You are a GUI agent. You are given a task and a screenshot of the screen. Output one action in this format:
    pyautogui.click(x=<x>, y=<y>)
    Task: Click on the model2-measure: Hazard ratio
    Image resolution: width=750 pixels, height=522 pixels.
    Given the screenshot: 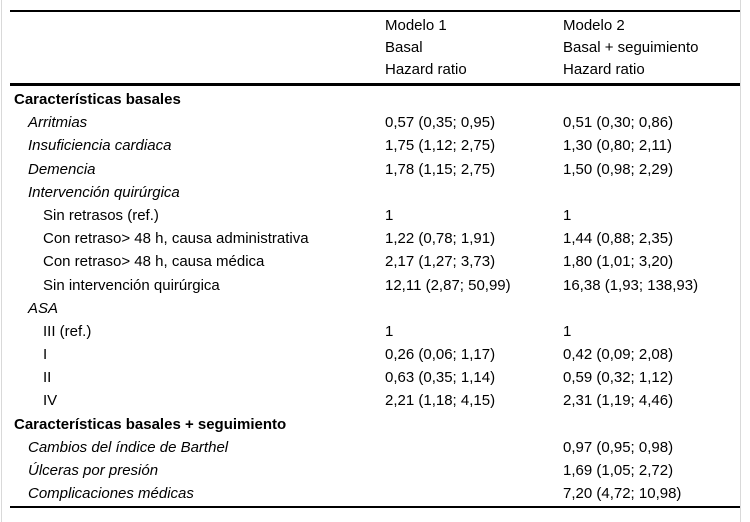 What is the action you would take?
    pyautogui.click(x=604, y=69)
    